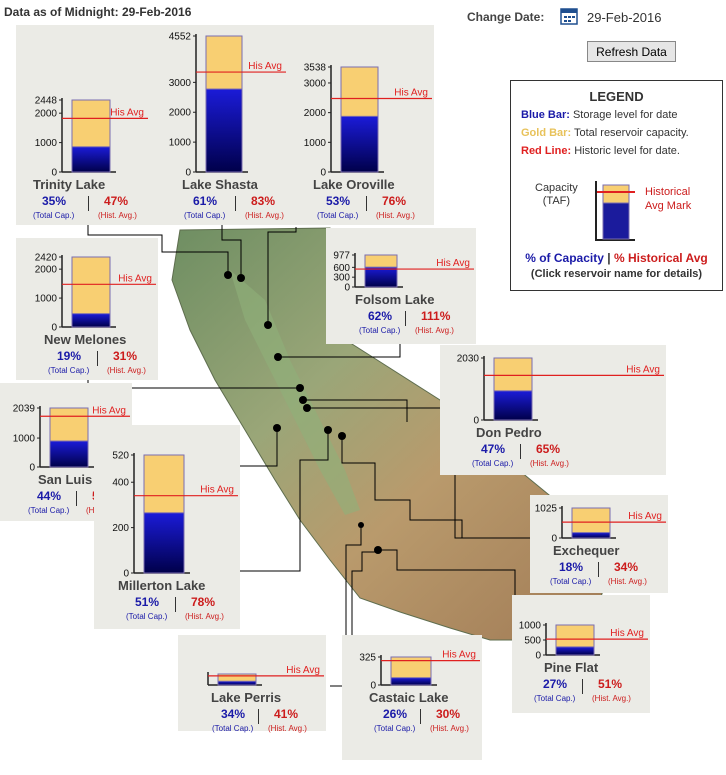  Describe the element at coordinates (395, 299) in the screenshot. I see `reservoir-name-folsom-lake: Folsom Lake` at that location.